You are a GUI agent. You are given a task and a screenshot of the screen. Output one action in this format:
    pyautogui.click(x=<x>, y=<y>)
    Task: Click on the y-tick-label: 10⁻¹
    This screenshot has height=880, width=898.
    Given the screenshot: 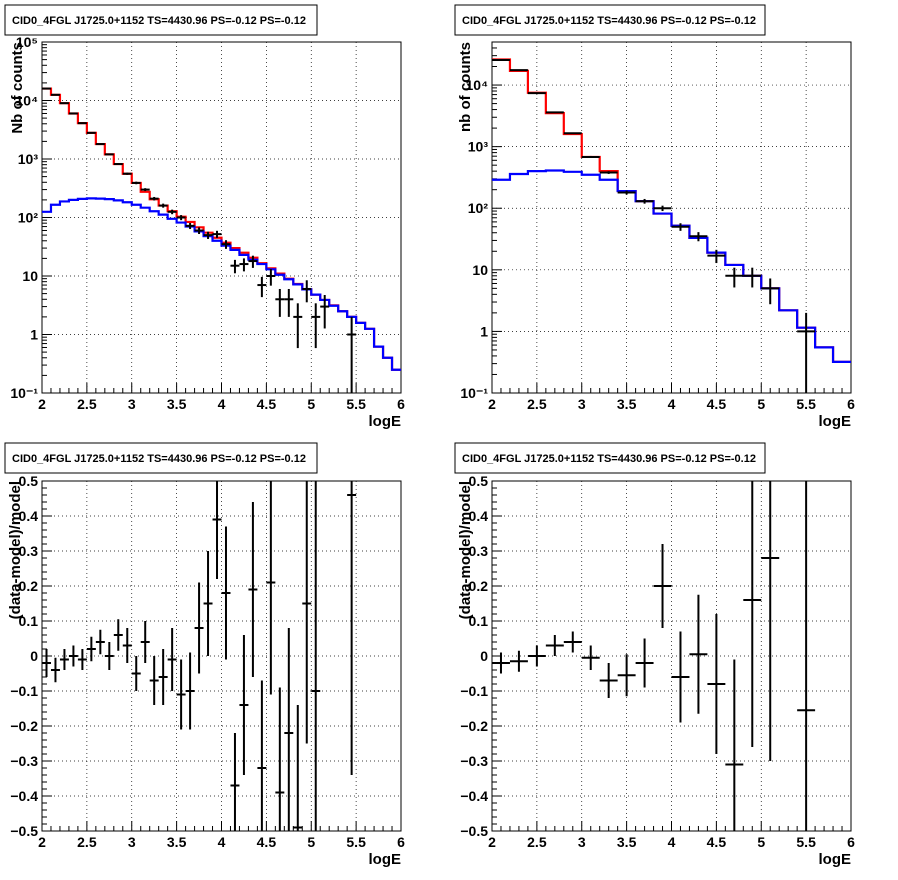 What is the action you would take?
    pyautogui.click(x=24, y=393)
    